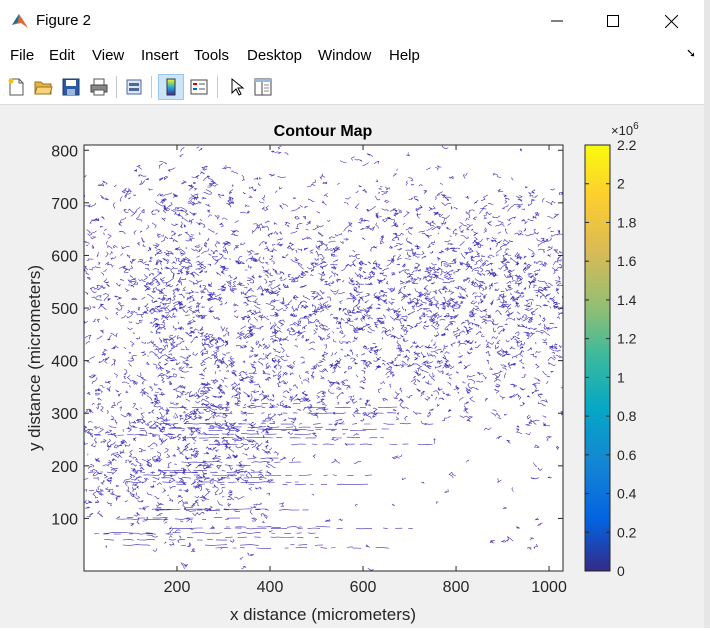  I want to click on close-button, so click(671, 21).